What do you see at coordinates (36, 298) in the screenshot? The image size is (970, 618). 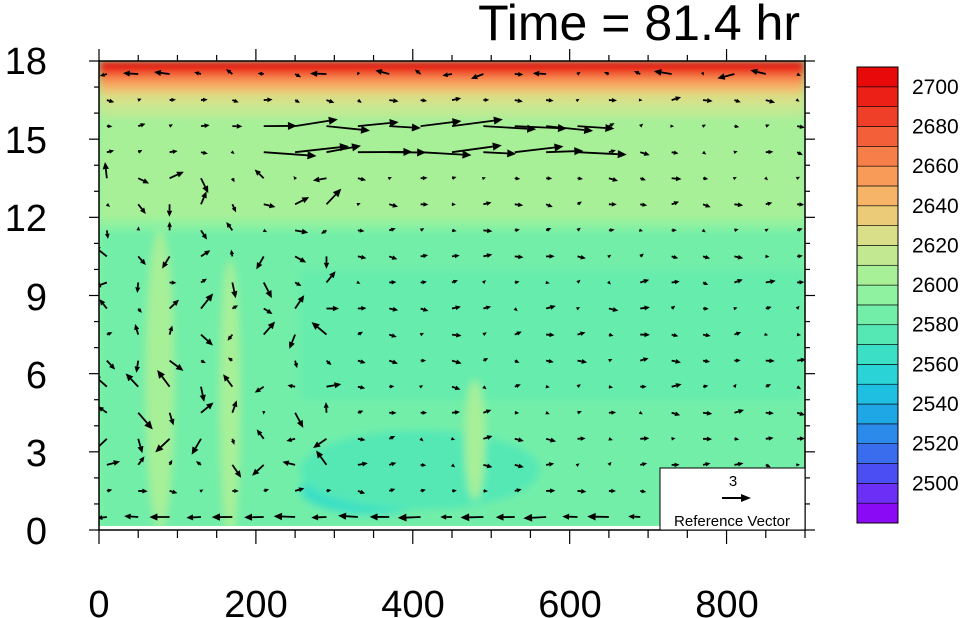 I see `y-tick-label: 9` at bounding box center [36, 298].